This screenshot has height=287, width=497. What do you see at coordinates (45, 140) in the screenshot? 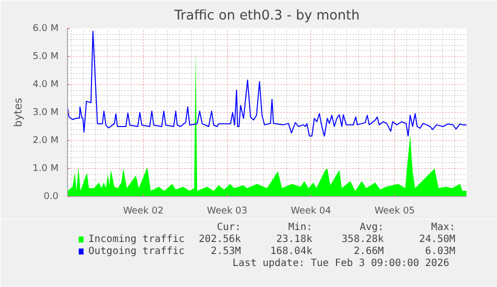
I see `y-tick-label: 2.0 M` at bounding box center [45, 140].